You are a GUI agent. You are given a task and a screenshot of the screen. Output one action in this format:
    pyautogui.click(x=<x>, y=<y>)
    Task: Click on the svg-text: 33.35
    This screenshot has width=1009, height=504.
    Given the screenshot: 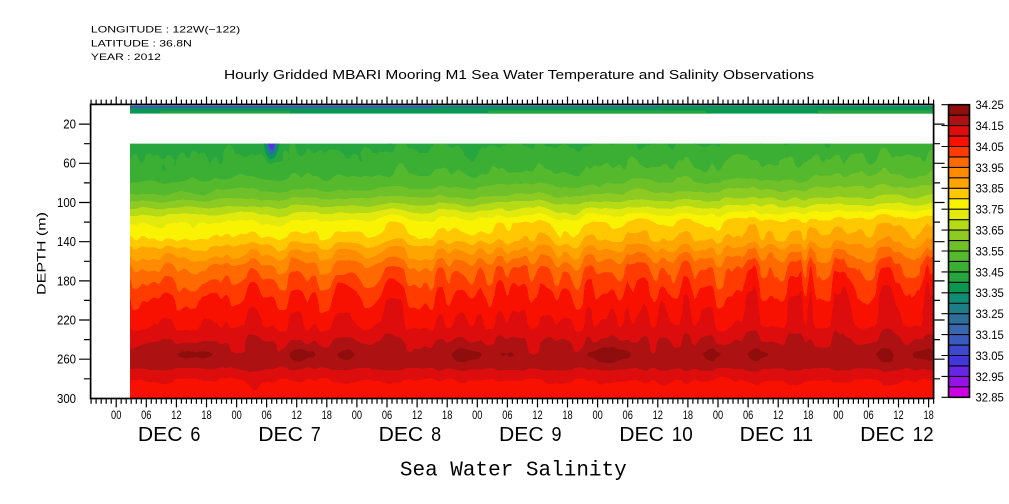 What is the action you would take?
    pyautogui.click(x=990, y=293)
    